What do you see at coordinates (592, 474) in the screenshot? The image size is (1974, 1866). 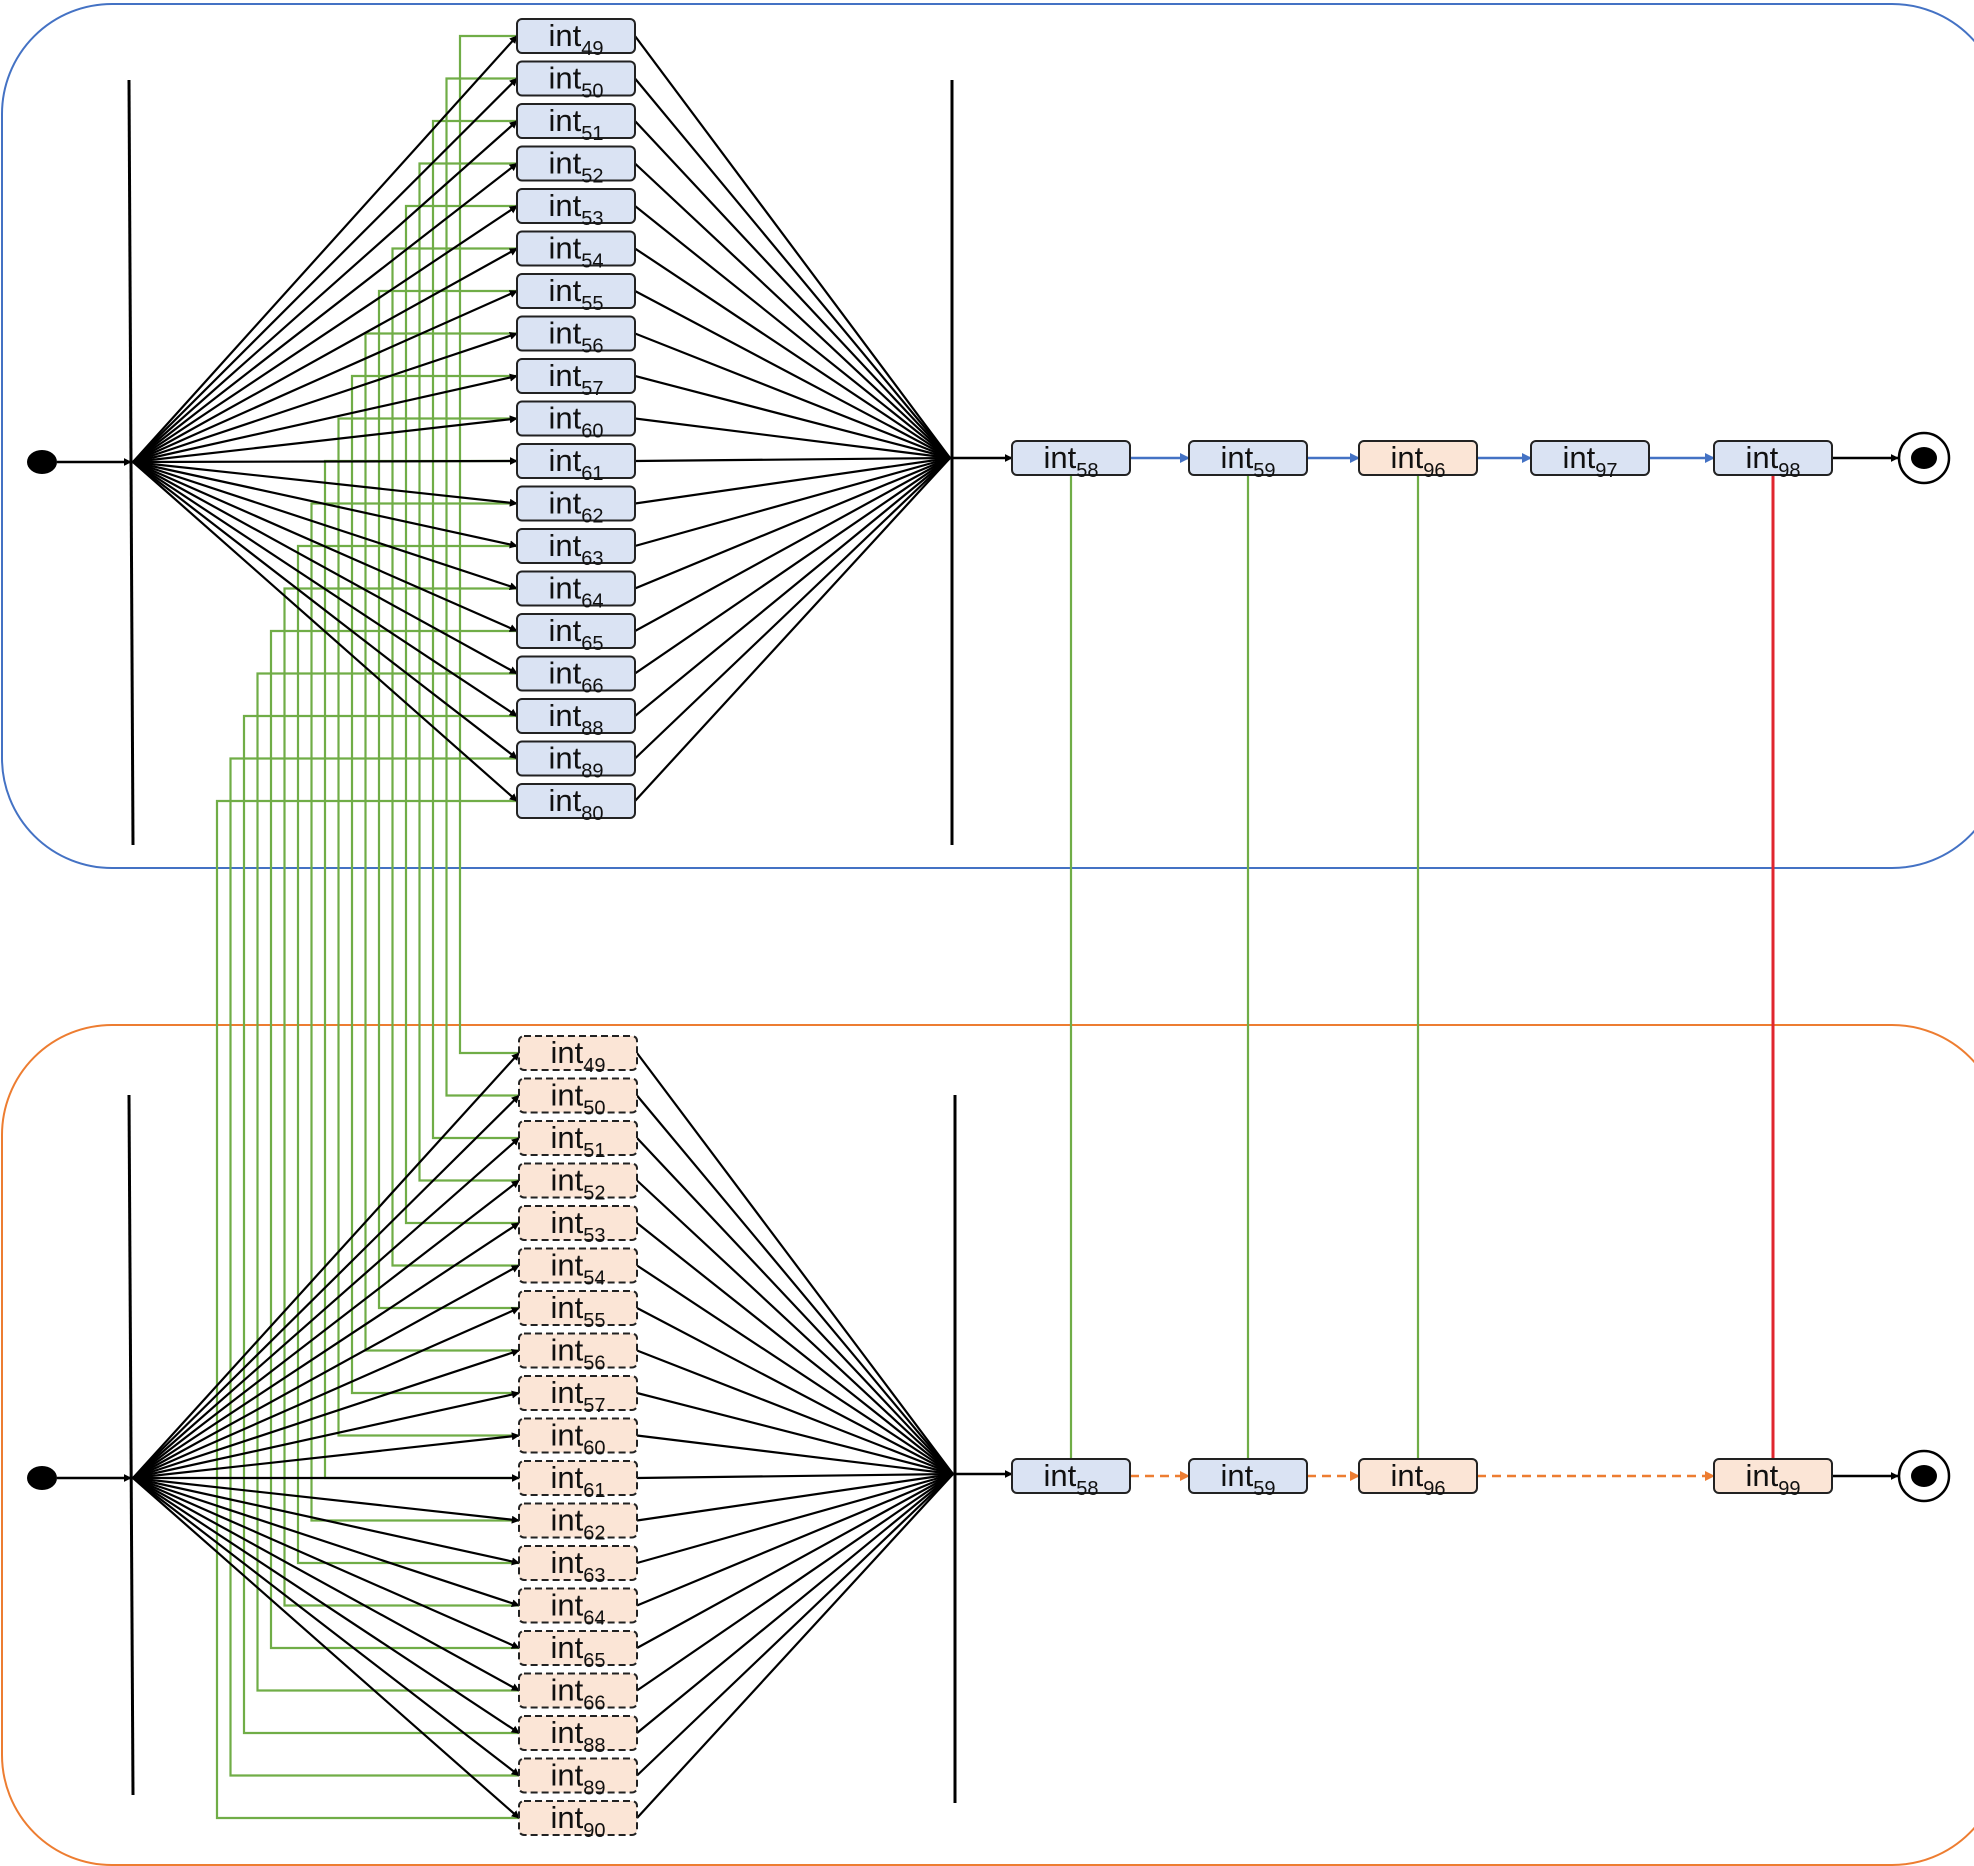 I see `top-parallel-node-61-label-subscript: 61` at bounding box center [592, 474].